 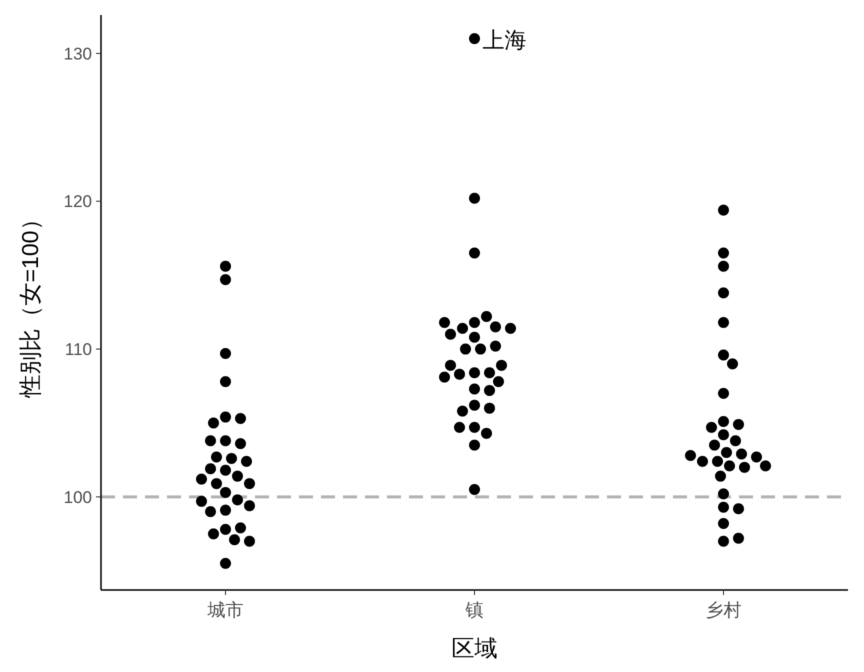 What do you see at coordinates (30, 303) in the screenshot?
I see `y-axis-title: 性别比（女=100）` at bounding box center [30, 303].